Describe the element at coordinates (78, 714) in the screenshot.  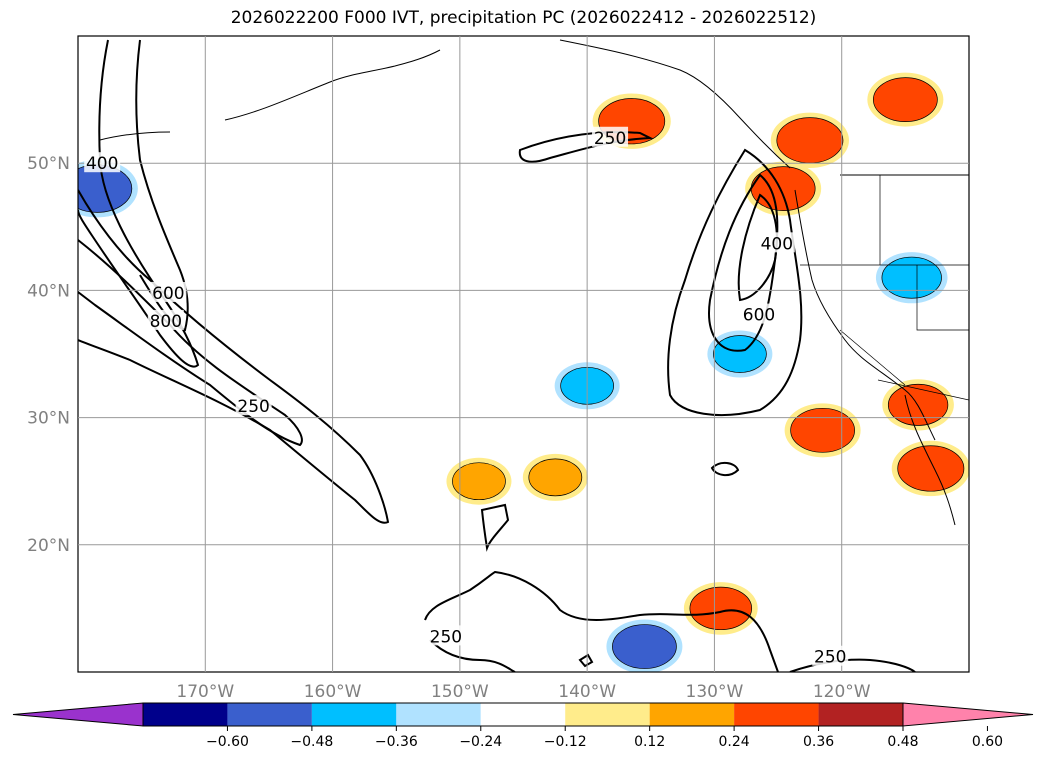
I see `colorbar-extend-low` at that location.